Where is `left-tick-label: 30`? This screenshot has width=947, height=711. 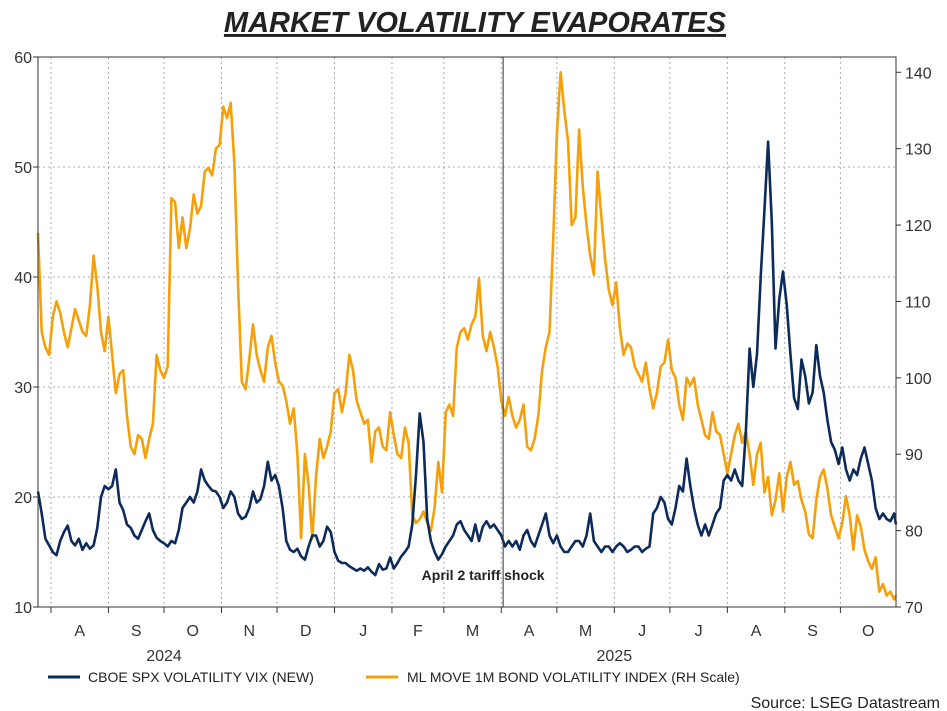 left-tick-label: 30 is located at coordinates (23, 388).